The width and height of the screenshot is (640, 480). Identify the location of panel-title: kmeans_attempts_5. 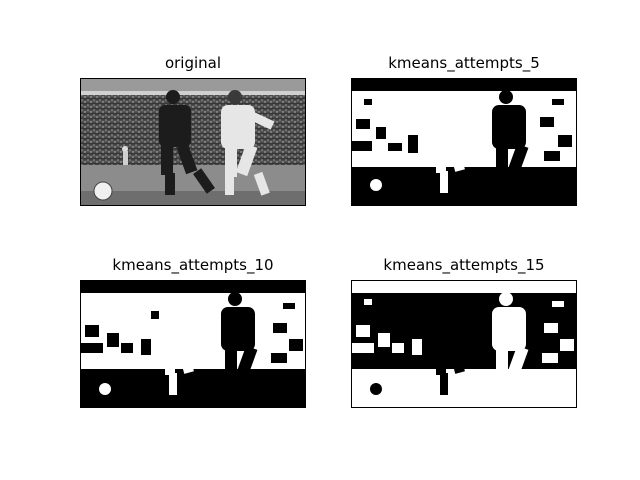
(464, 63).